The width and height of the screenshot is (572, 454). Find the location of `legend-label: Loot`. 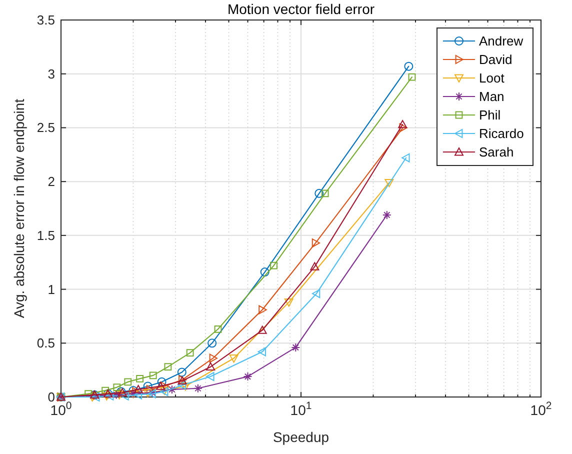

legend-label: Loot is located at coordinates (492, 78).